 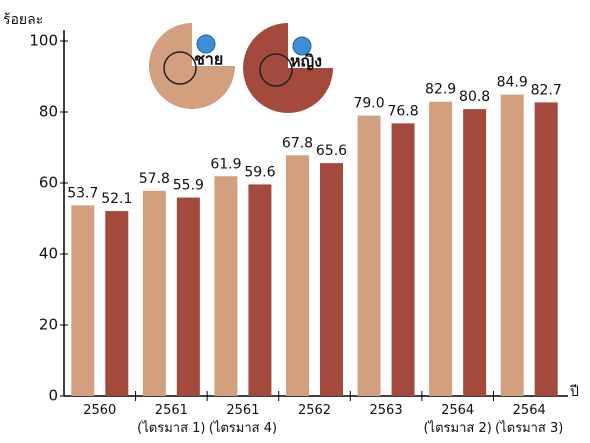 What do you see at coordinates (23, 20) in the screenshot?
I see `y-axis-label: ร้อยละ` at bounding box center [23, 20].